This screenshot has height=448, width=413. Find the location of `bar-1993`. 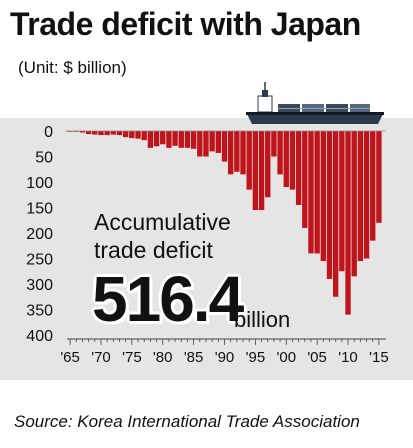

bar-1993 is located at coordinates (243, 153).